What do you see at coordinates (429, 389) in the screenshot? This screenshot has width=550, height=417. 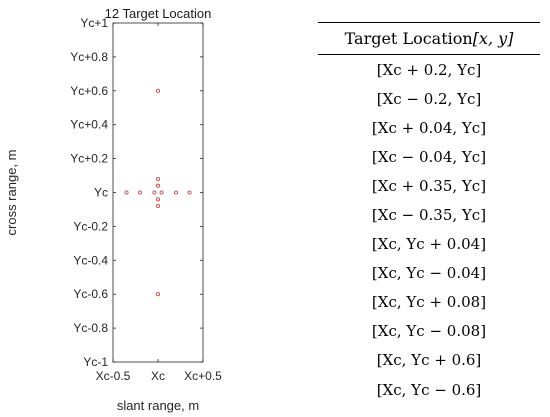 I see `table-row: [Xc, Yc − 0.6]` at bounding box center [429, 389].